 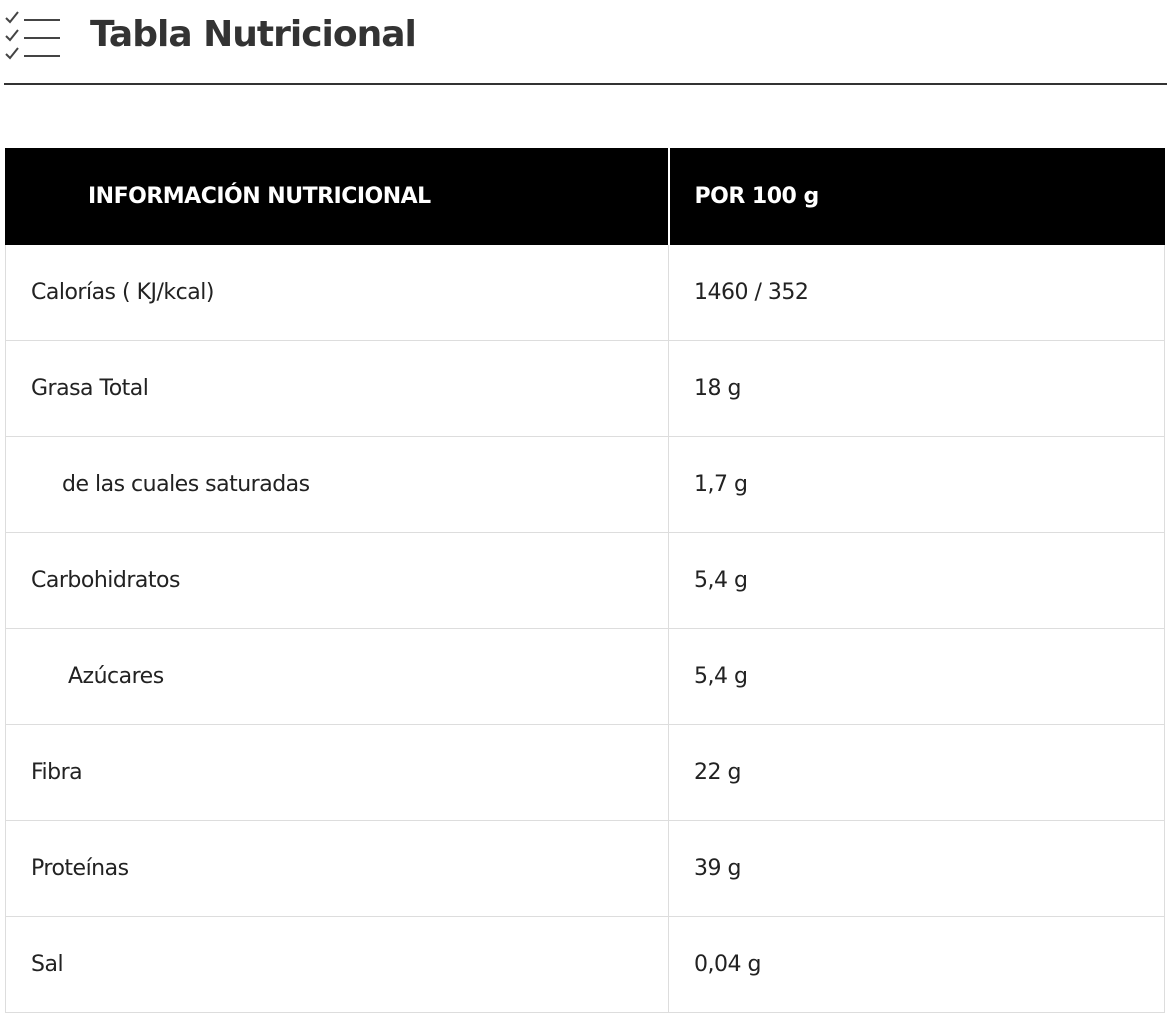 What do you see at coordinates (916, 292) in the screenshot?
I see `nutrient-value: 1460 / 352` at bounding box center [916, 292].